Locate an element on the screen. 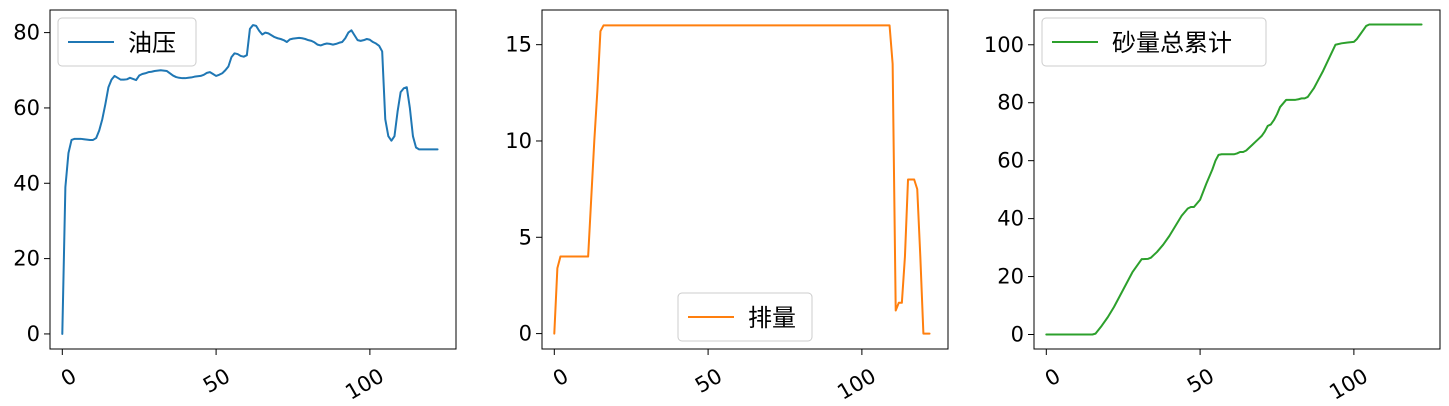  legend-label: 油压 is located at coordinates (152, 43).